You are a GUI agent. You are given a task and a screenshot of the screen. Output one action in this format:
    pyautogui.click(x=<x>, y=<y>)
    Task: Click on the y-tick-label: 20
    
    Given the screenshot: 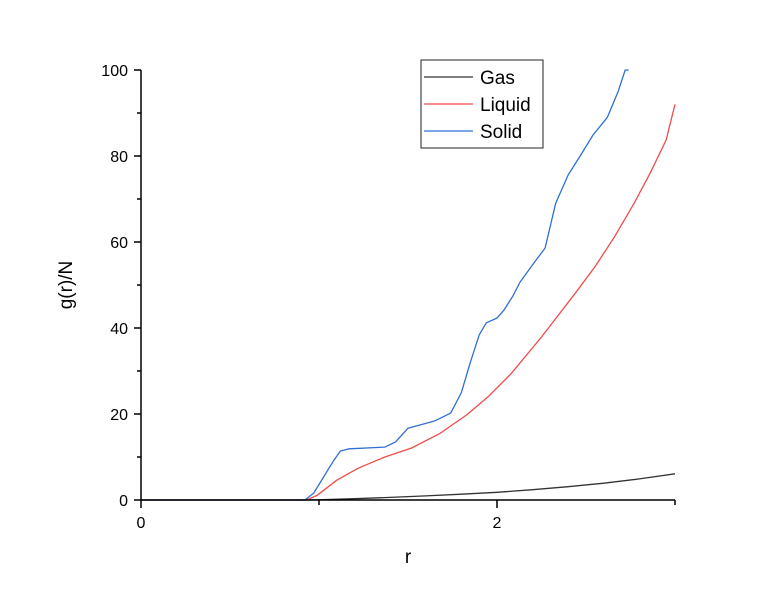 What is the action you would take?
    pyautogui.click(x=119, y=415)
    